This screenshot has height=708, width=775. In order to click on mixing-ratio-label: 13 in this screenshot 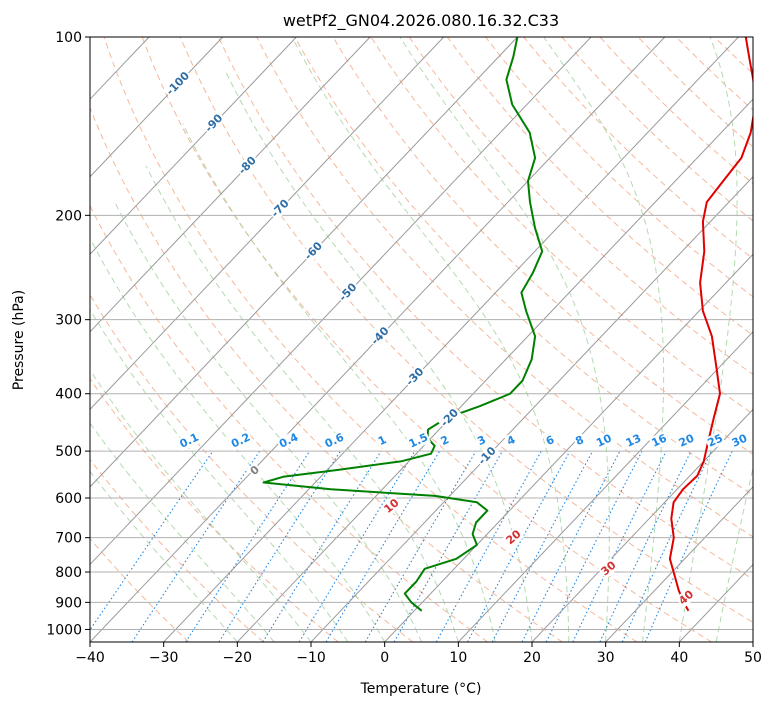, I will do `click(633, 441)`.